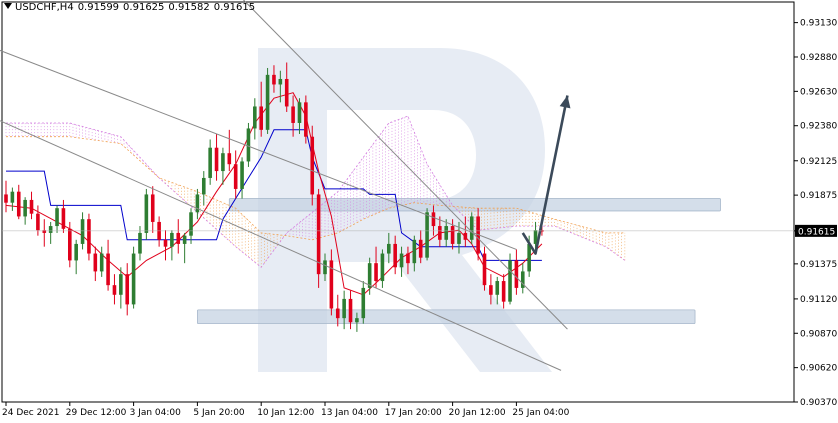 This screenshot has width=838, height=423. Describe the element at coordinates (818, 24) in the screenshot. I see `y-tick-label: 0.93130` at that location.